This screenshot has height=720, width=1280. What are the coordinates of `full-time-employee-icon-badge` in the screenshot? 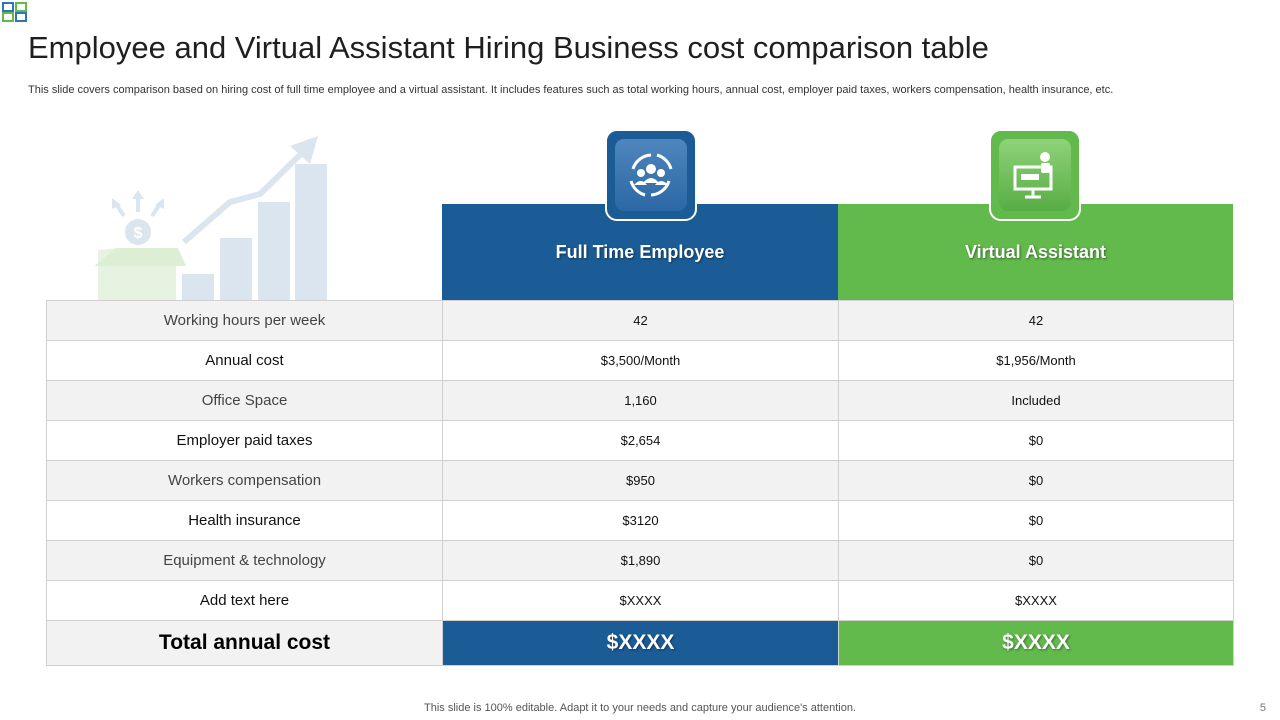 It's located at (651, 175).